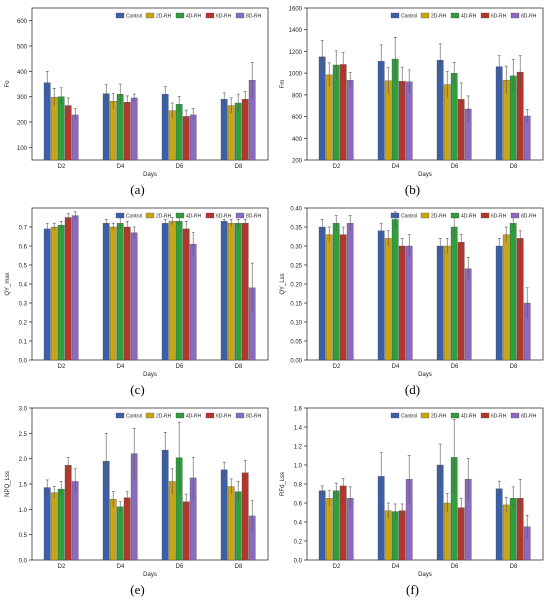  What do you see at coordinates (23, 536) in the screenshot?
I see `y-tick-label: 0.5` at bounding box center [23, 536].